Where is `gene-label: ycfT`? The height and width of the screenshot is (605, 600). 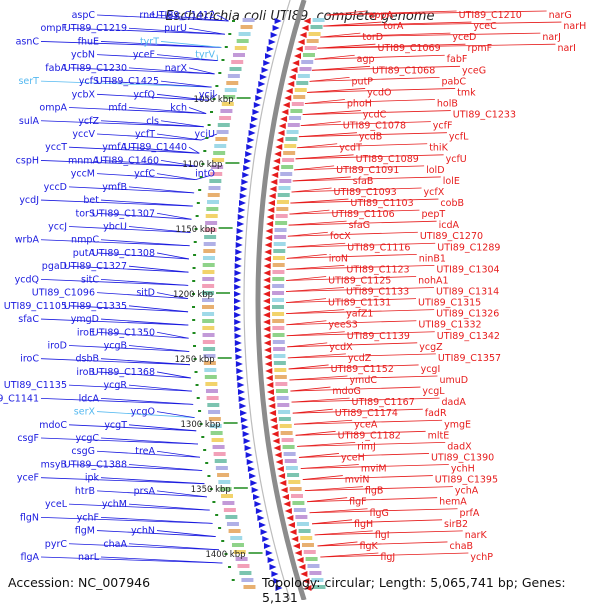 gene-label: ycfT is located at coordinates (145, 134).